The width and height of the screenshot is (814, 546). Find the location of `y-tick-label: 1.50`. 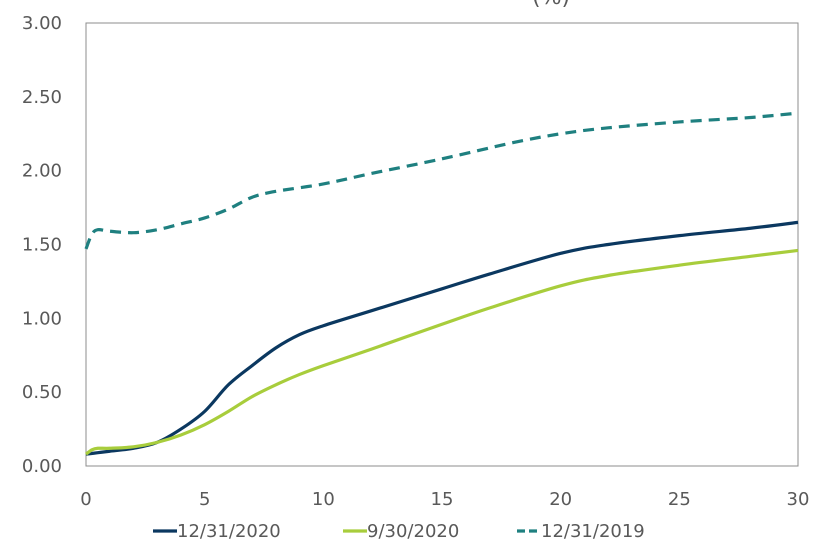

y-tick-label: 1.50 is located at coordinates (42, 245).